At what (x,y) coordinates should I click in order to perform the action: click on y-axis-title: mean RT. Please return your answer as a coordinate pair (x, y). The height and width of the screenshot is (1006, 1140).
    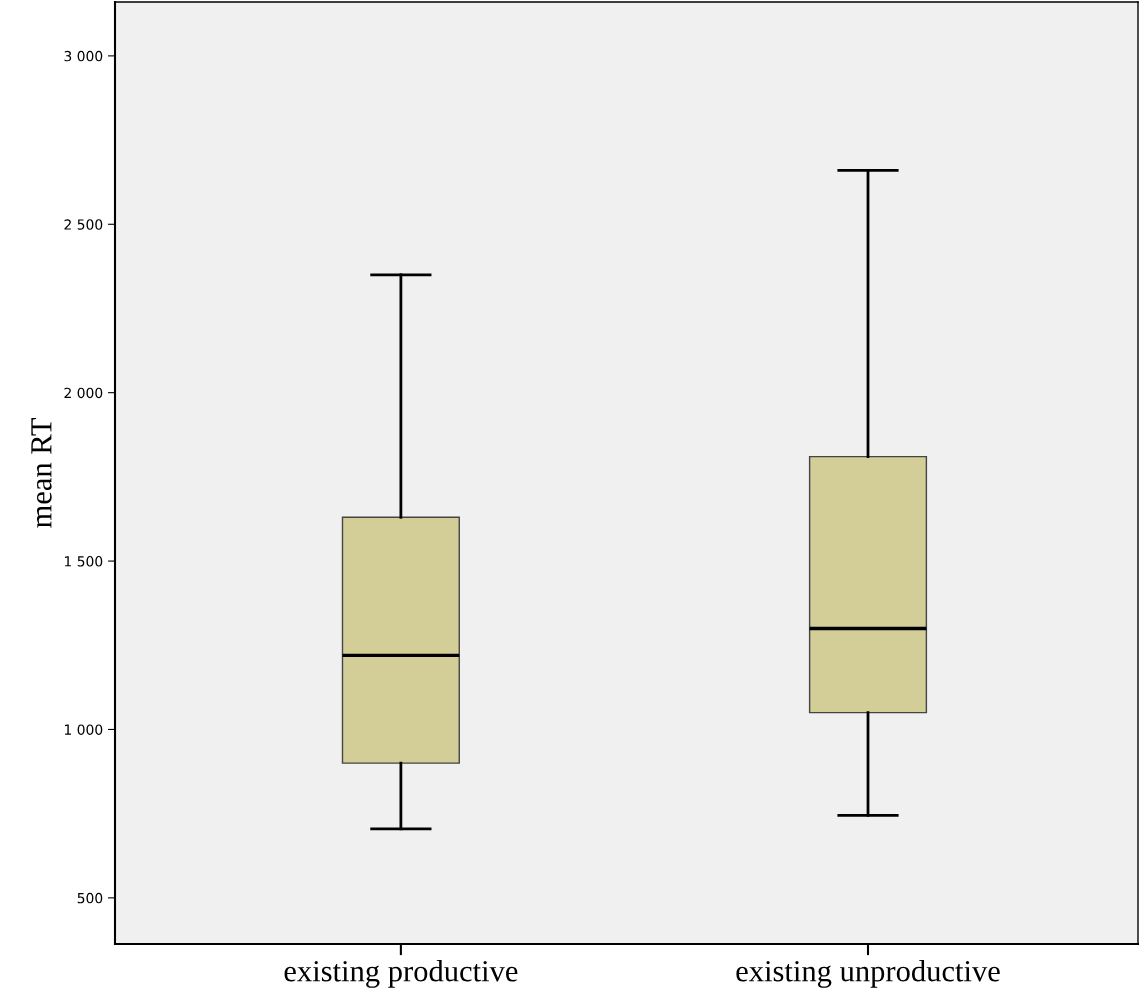
    Looking at the image, I should click on (41, 473).